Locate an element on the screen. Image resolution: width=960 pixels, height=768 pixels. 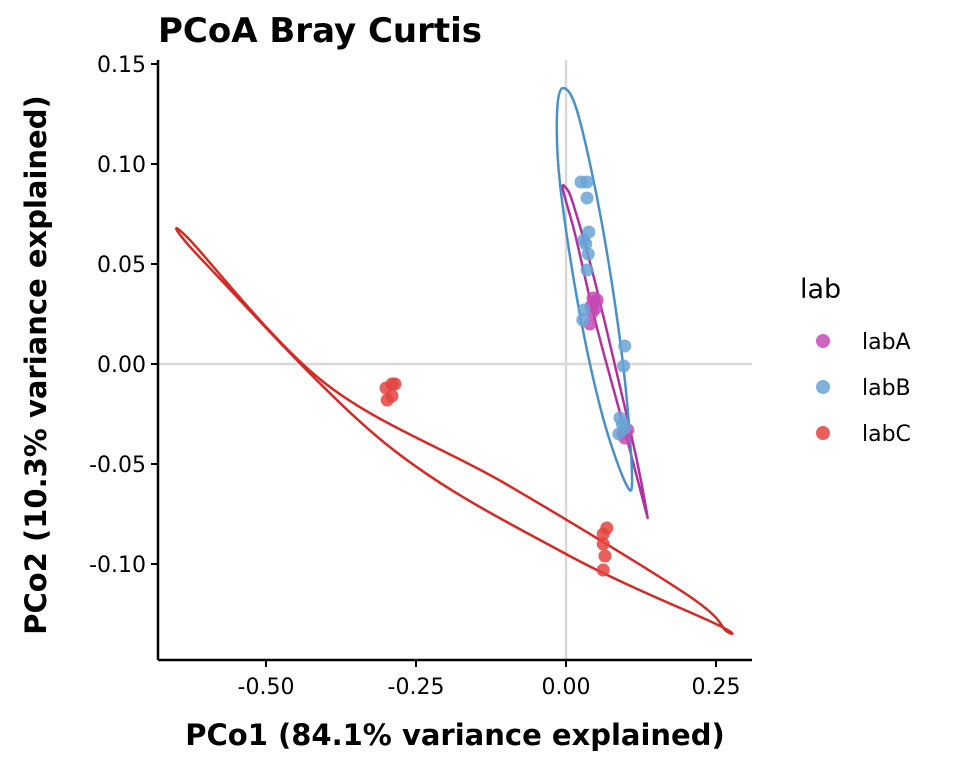
chart-title: PCoA Bray Curtis is located at coordinates (320, 31).